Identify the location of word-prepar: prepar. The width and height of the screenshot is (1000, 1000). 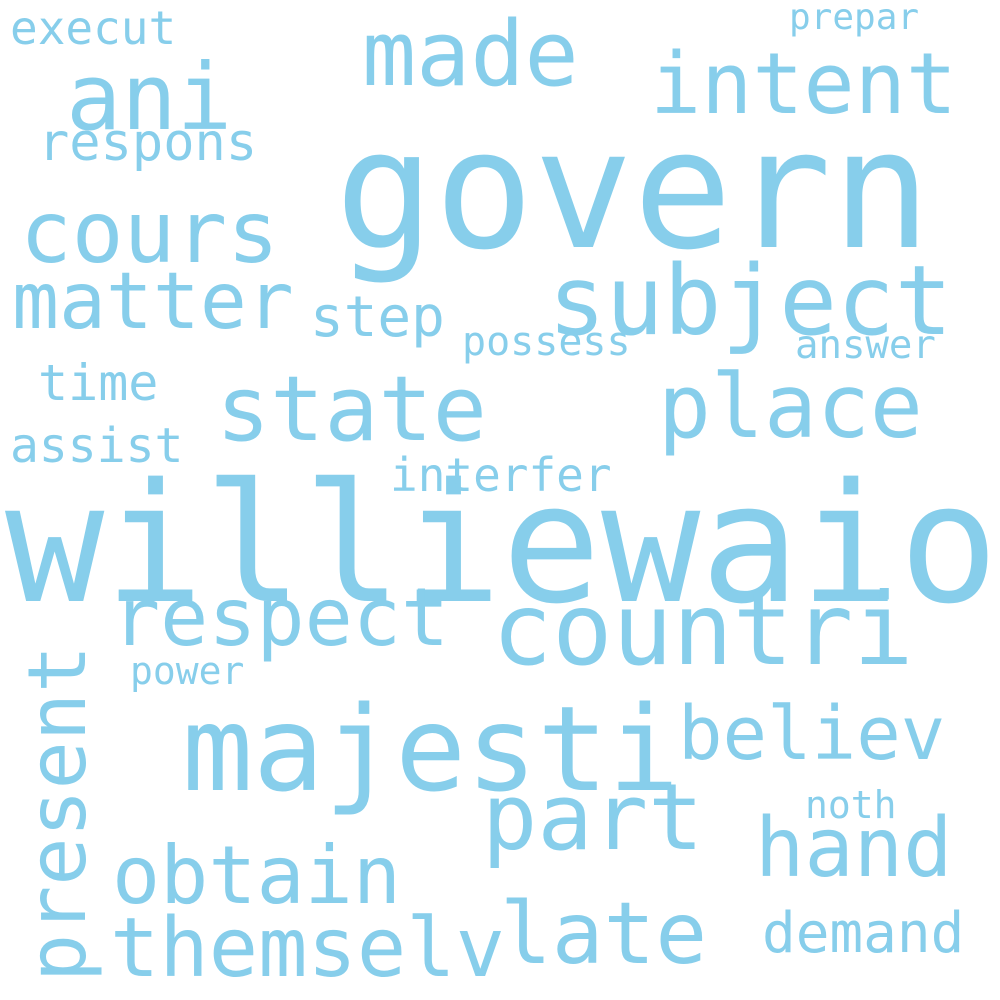
(854, 19).